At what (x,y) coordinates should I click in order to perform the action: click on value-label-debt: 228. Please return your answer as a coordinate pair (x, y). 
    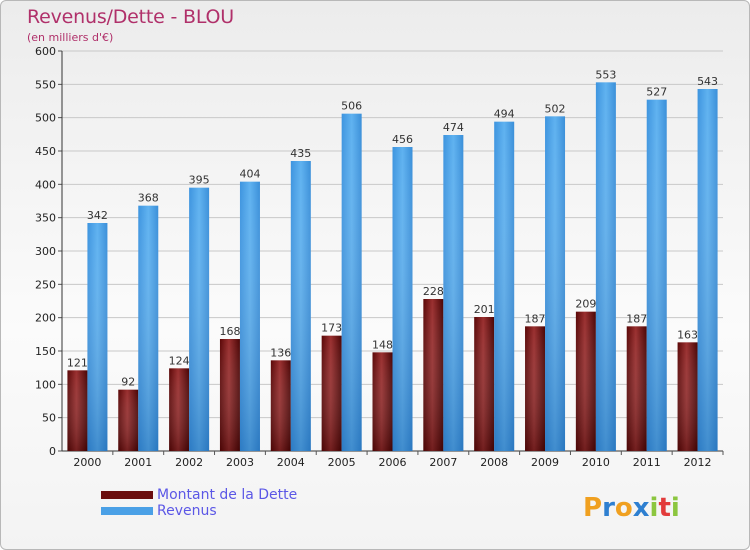
    Looking at the image, I should click on (433, 291).